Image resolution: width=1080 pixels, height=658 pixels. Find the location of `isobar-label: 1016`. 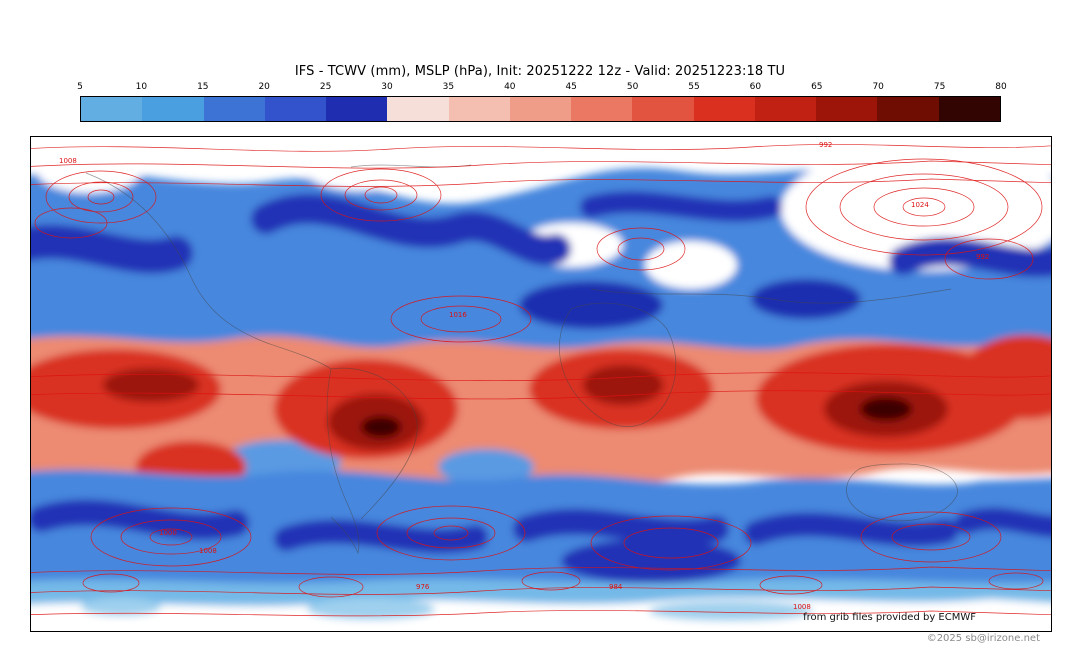

isobar-label: 1016 is located at coordinates (458, 315).